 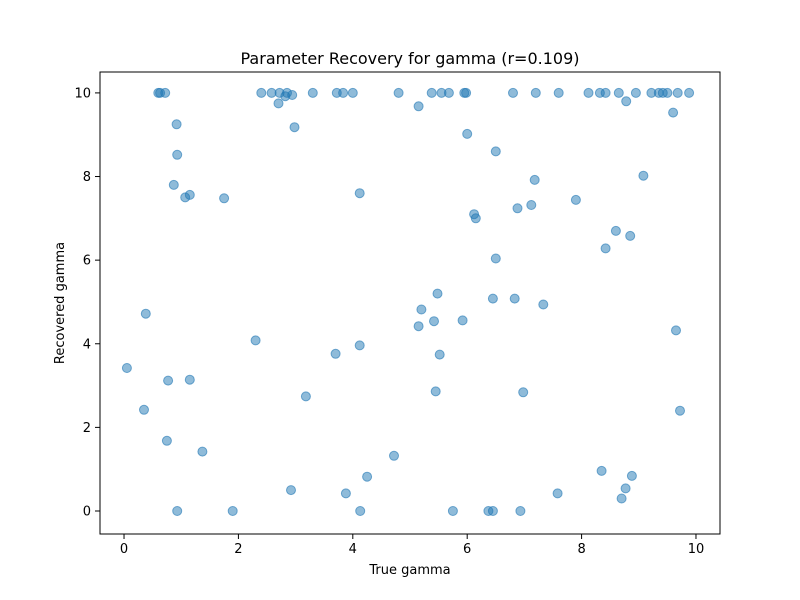 What do you see at coordinates (87, 261) in the screenshot?
I see `y-tick-label-3: 6` at bounding box center [87, 261].